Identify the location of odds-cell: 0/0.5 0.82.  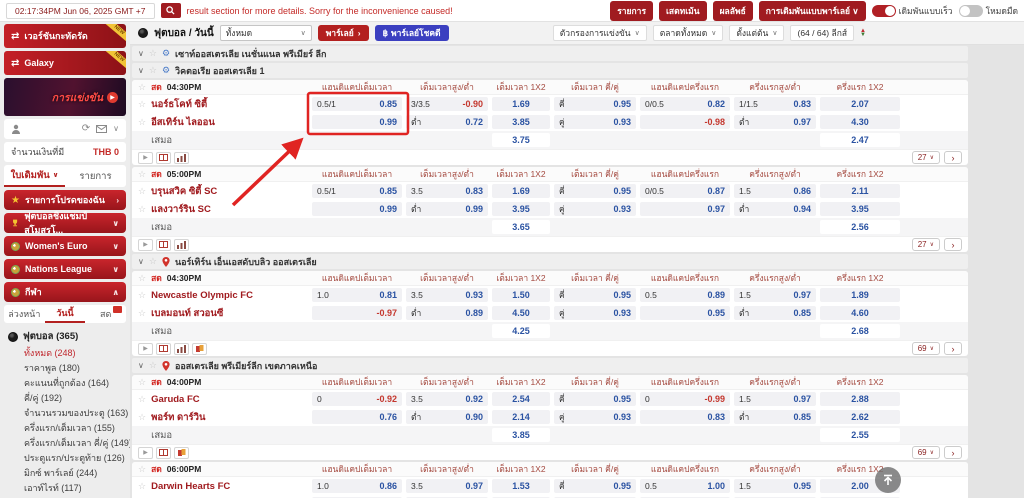
(685, 104).